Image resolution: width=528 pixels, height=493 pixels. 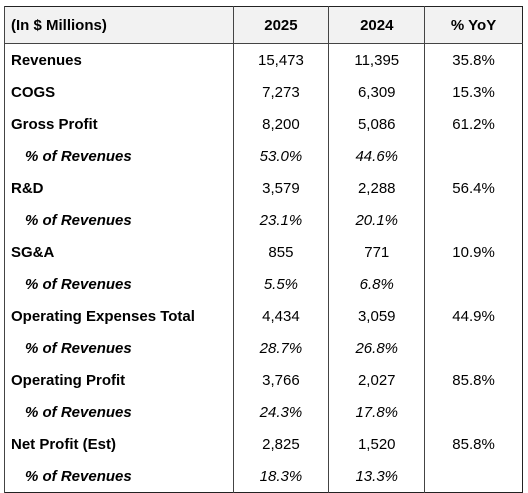 What do you see at coordinates (119, 188) in the screenshot?
I see `row-label: R&D` at bounding box center [119, 188].